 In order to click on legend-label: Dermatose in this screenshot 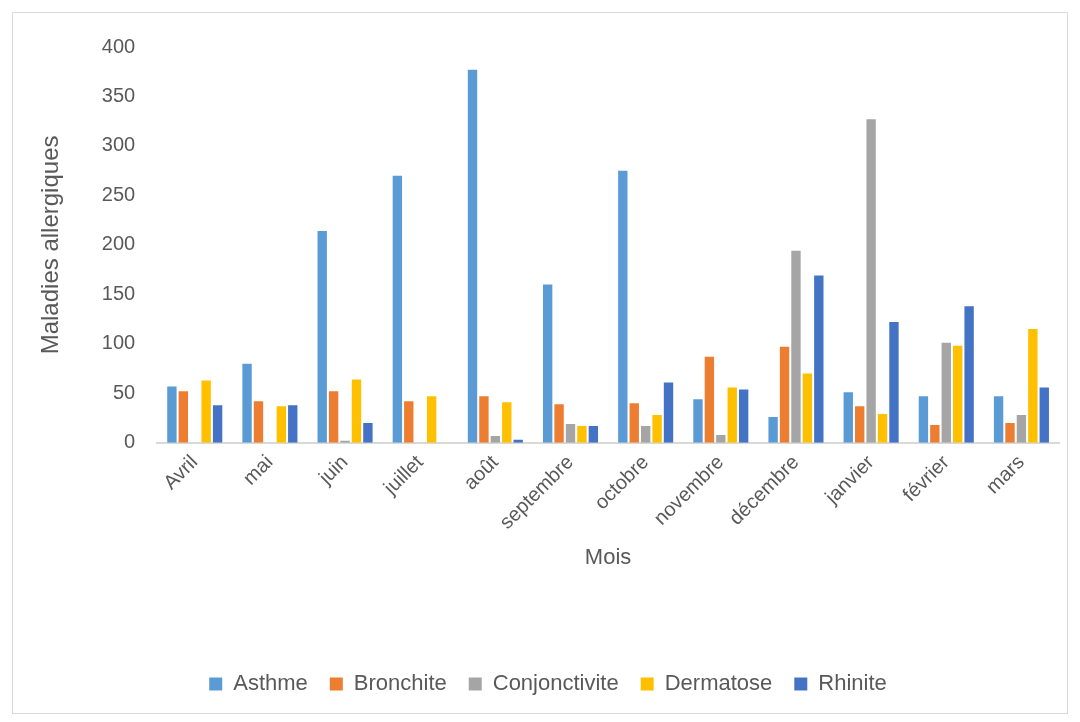, I will do `click(718, 683)`.